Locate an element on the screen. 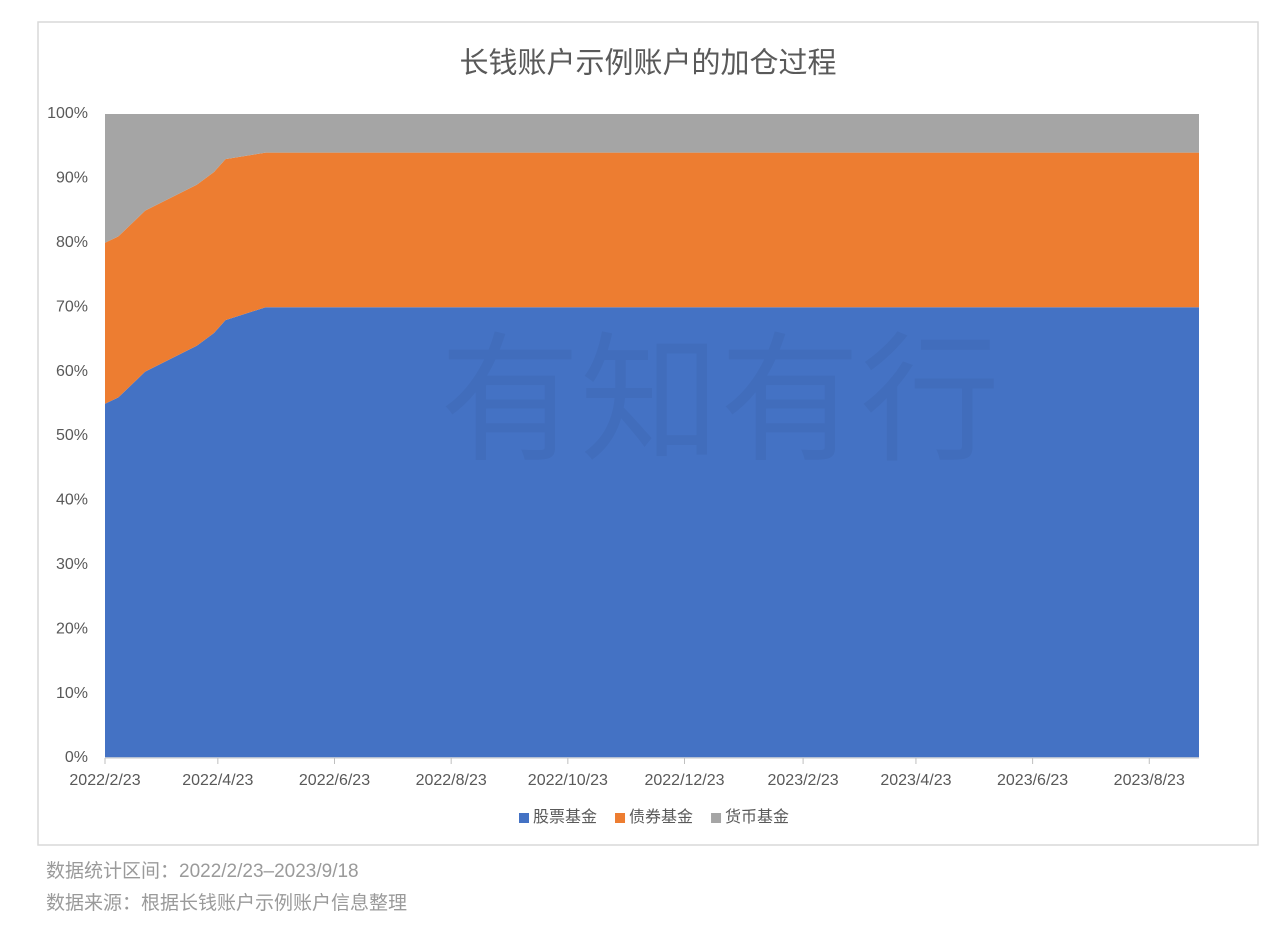 The image size is (1280, 941). watermark: 有知有行 is located at coordinates (720, 400).